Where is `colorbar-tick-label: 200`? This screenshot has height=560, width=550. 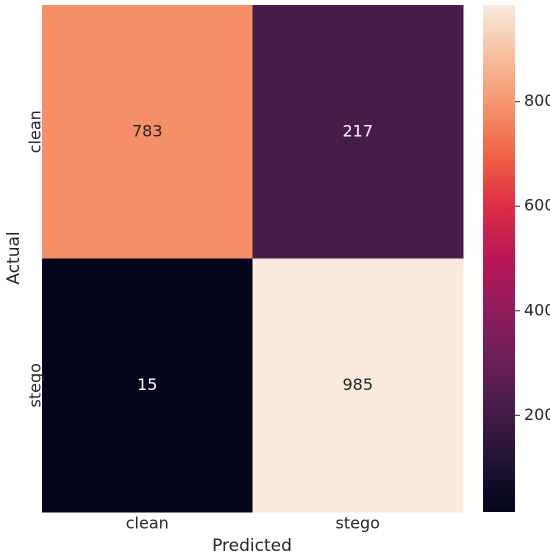
colorbar-tick-label: 200 is located at coordinates (537, 414).